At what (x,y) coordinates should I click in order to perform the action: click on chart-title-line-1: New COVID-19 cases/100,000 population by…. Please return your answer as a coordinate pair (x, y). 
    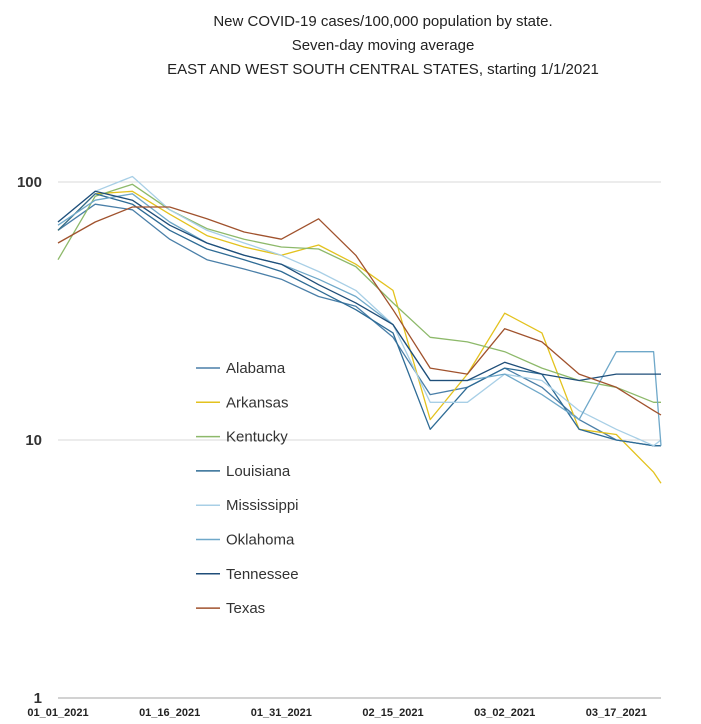
    Looking at the image, I should click on (382, 21).